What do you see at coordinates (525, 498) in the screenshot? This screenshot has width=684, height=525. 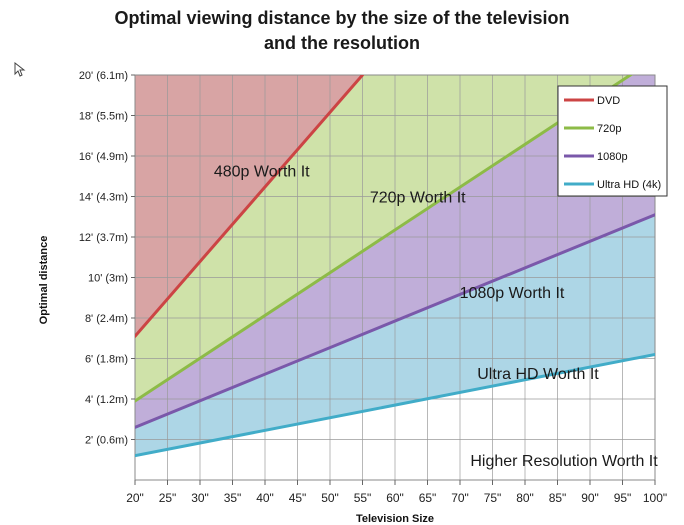 I see `x-tick-label: 80"` at bounding box center [525, 498].